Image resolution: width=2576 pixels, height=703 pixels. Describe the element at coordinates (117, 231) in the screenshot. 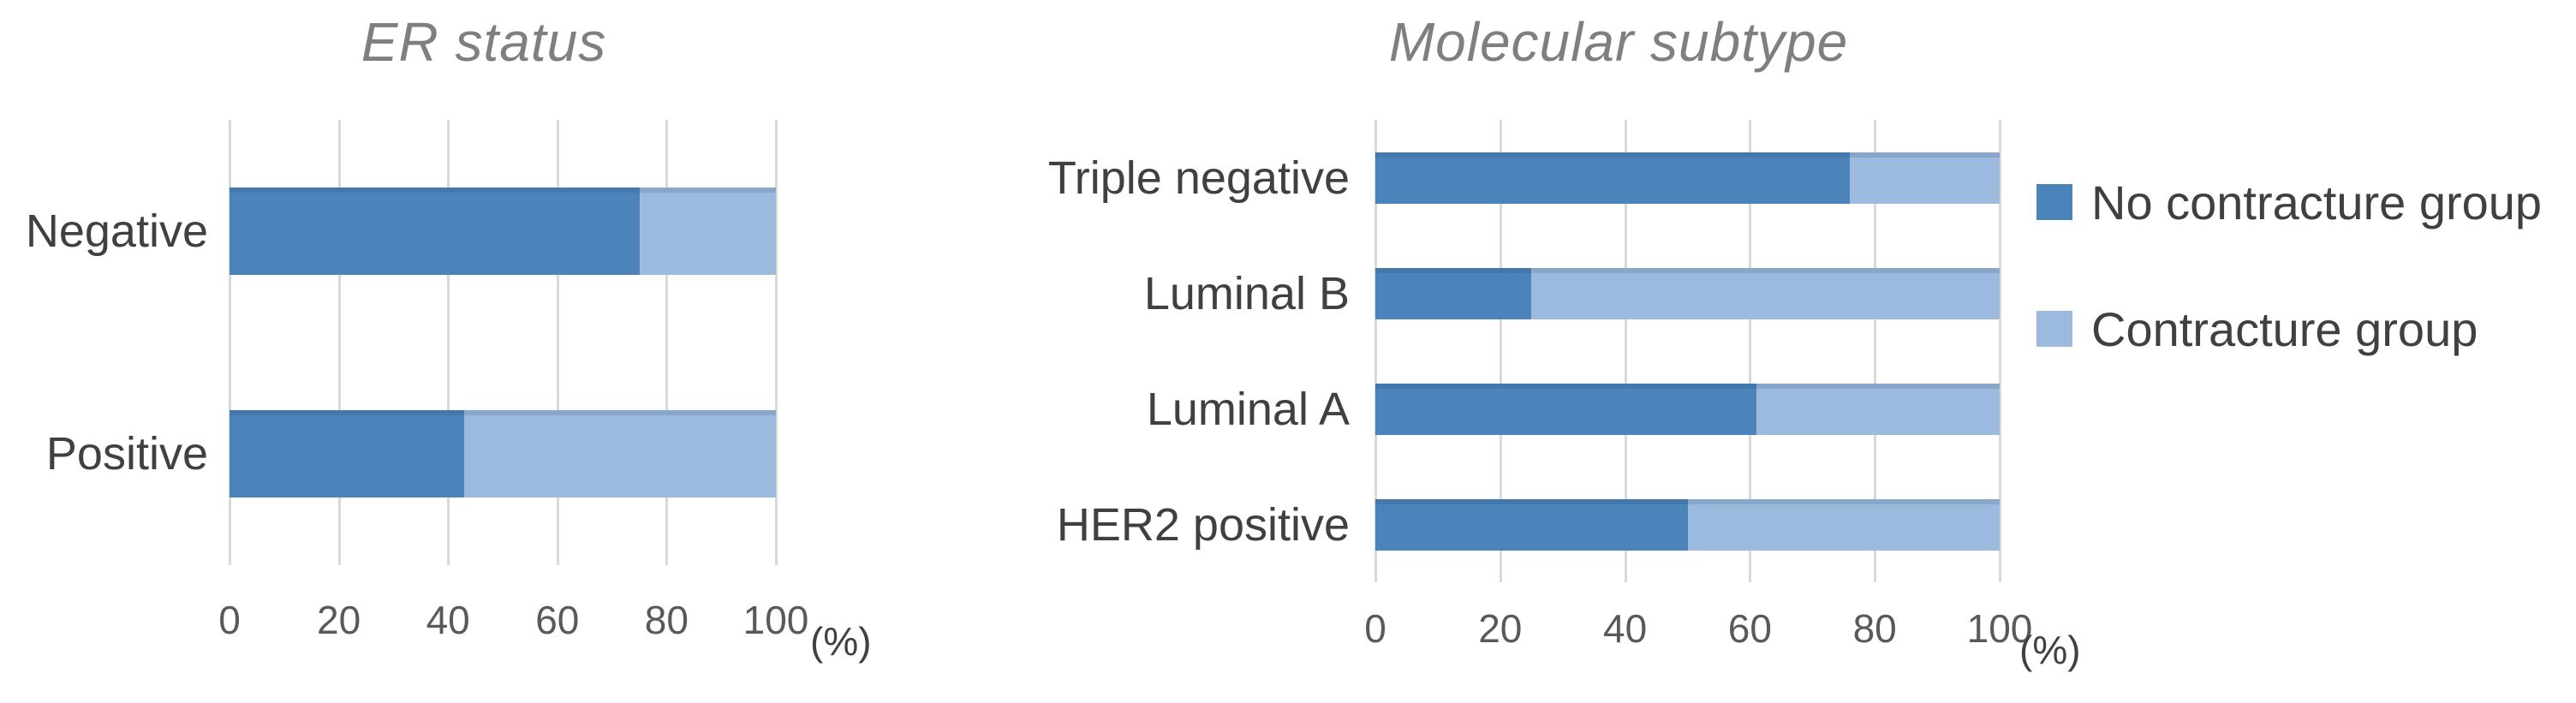

I see `category-label: Negative` at that location.